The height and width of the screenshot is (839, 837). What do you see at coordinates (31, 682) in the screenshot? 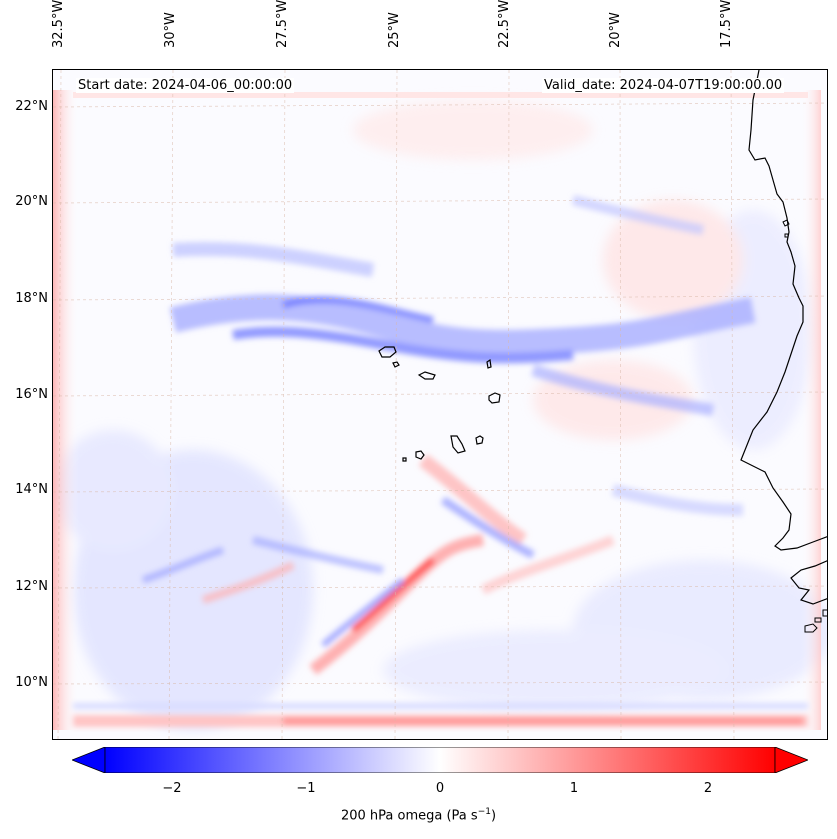
I see `lat-label-10n: 10°N` at bounding box center [31, 682].